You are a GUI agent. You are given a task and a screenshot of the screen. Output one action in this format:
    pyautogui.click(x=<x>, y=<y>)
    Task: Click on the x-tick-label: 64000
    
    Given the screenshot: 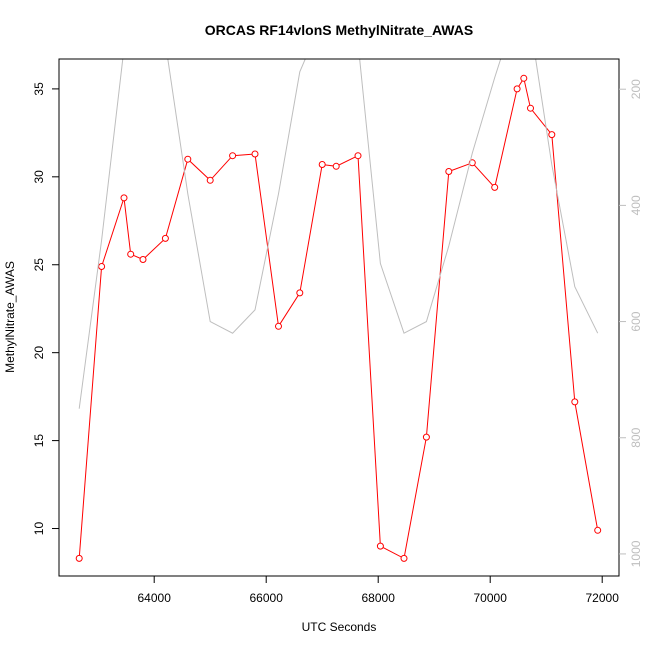 What is the action you would take?
    pyautogui.click(x=155, y=598)
    